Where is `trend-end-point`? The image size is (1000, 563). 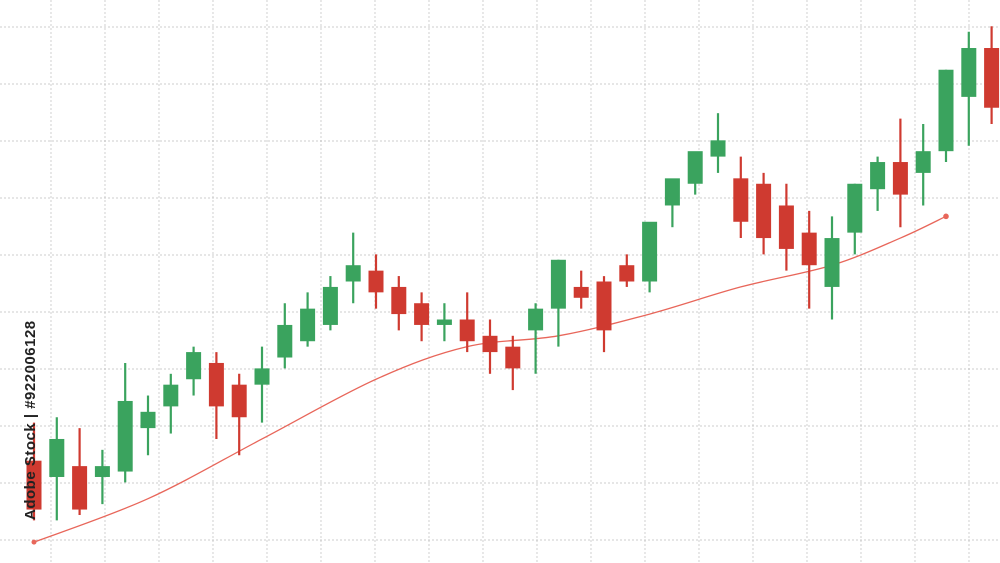 trend-end-point is located at coordinates (946, 216).